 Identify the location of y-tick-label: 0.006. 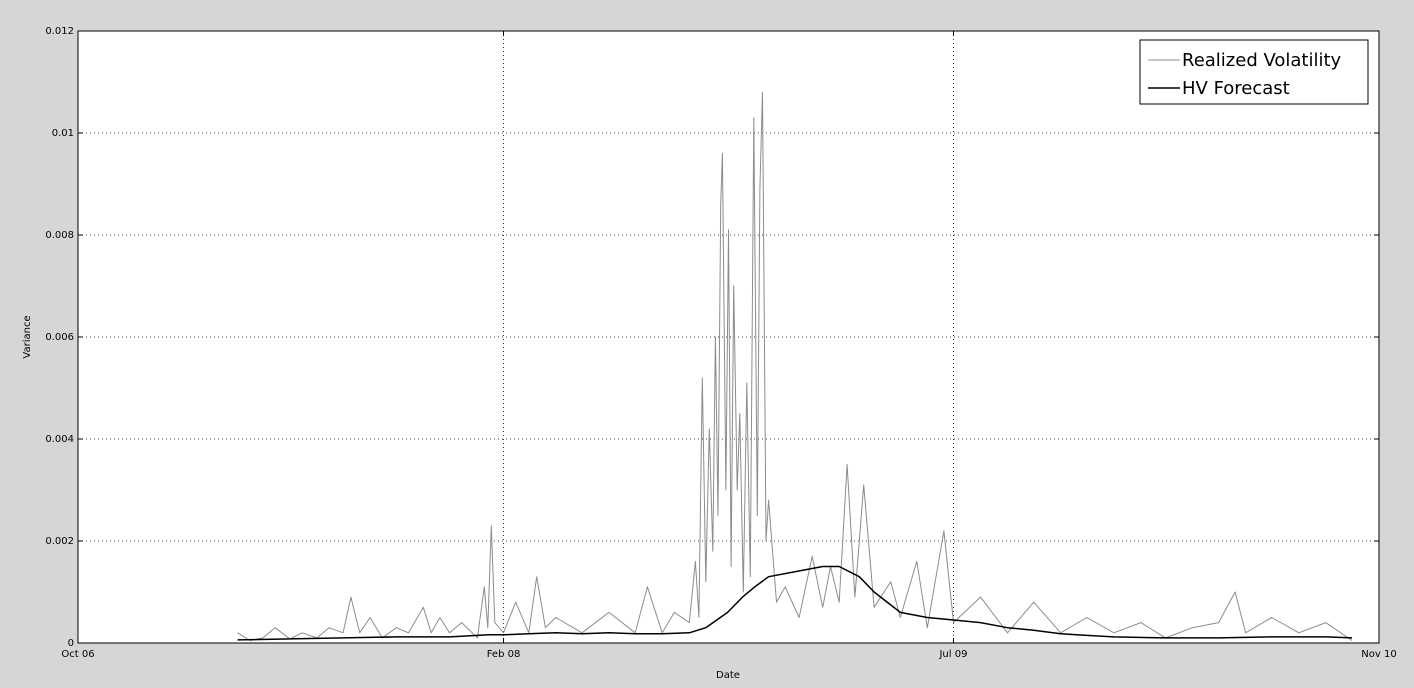
(59, 337).